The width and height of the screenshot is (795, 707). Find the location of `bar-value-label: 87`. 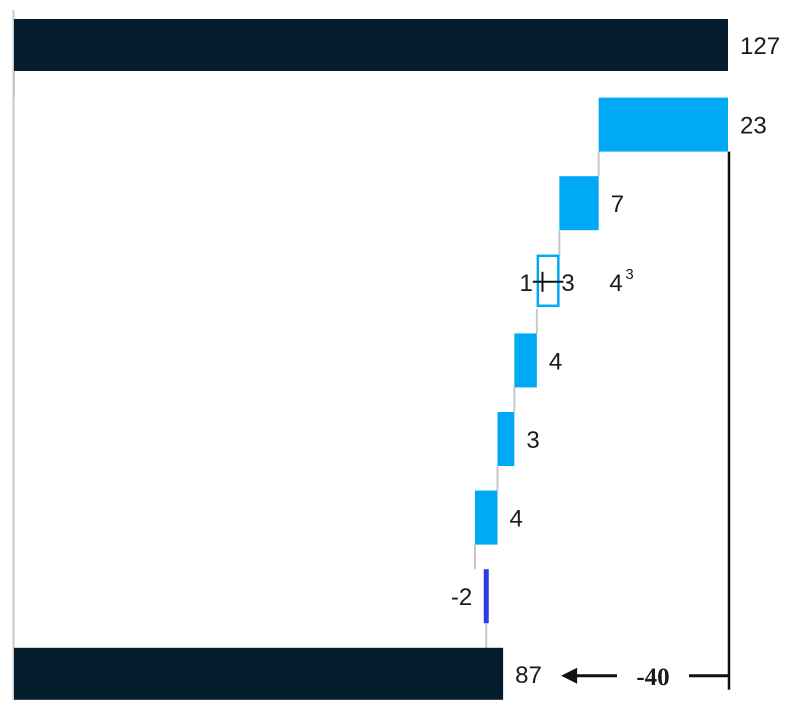

bar-value-label: 87 is located at coordinates (528, 675).